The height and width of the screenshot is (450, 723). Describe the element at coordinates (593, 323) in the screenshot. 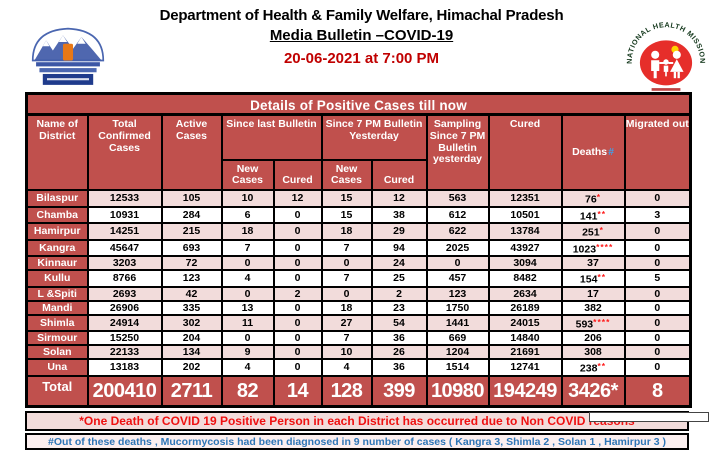

I see `deaths-cell: 593****` at that location.